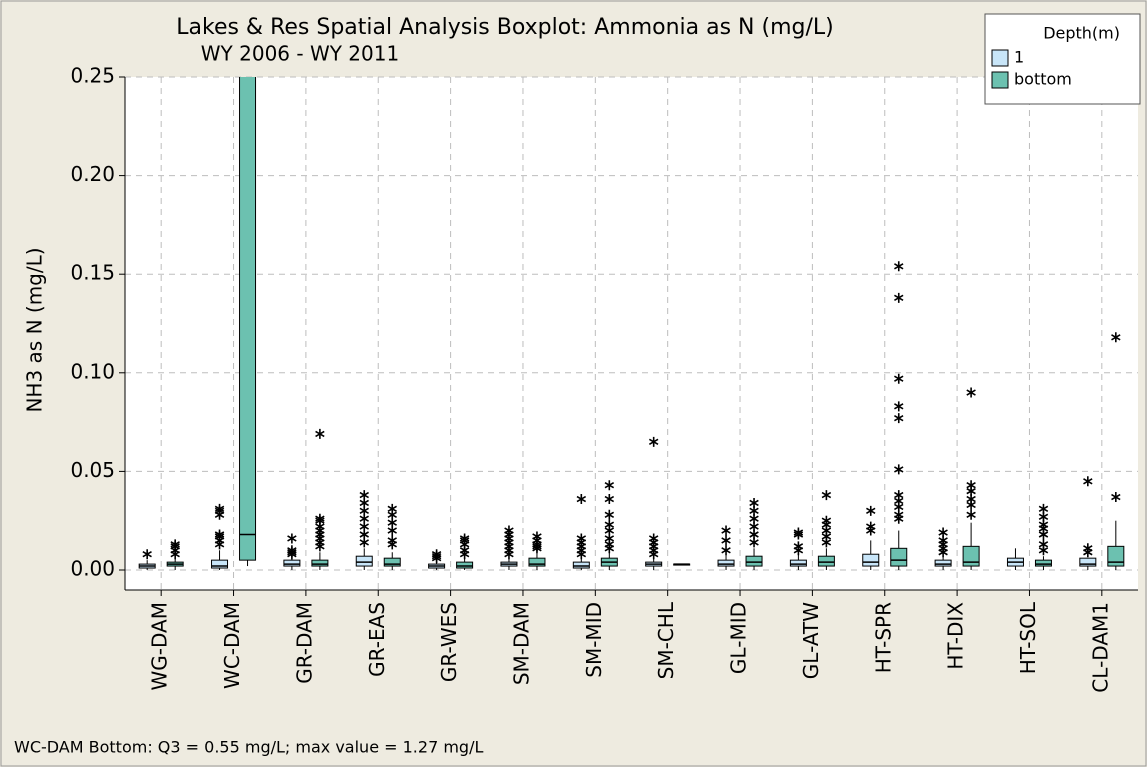 Image resolution: width=1147 pixels, height=767 pixels. I want to click on y-tick-label: 0.20, so click(92, 174).